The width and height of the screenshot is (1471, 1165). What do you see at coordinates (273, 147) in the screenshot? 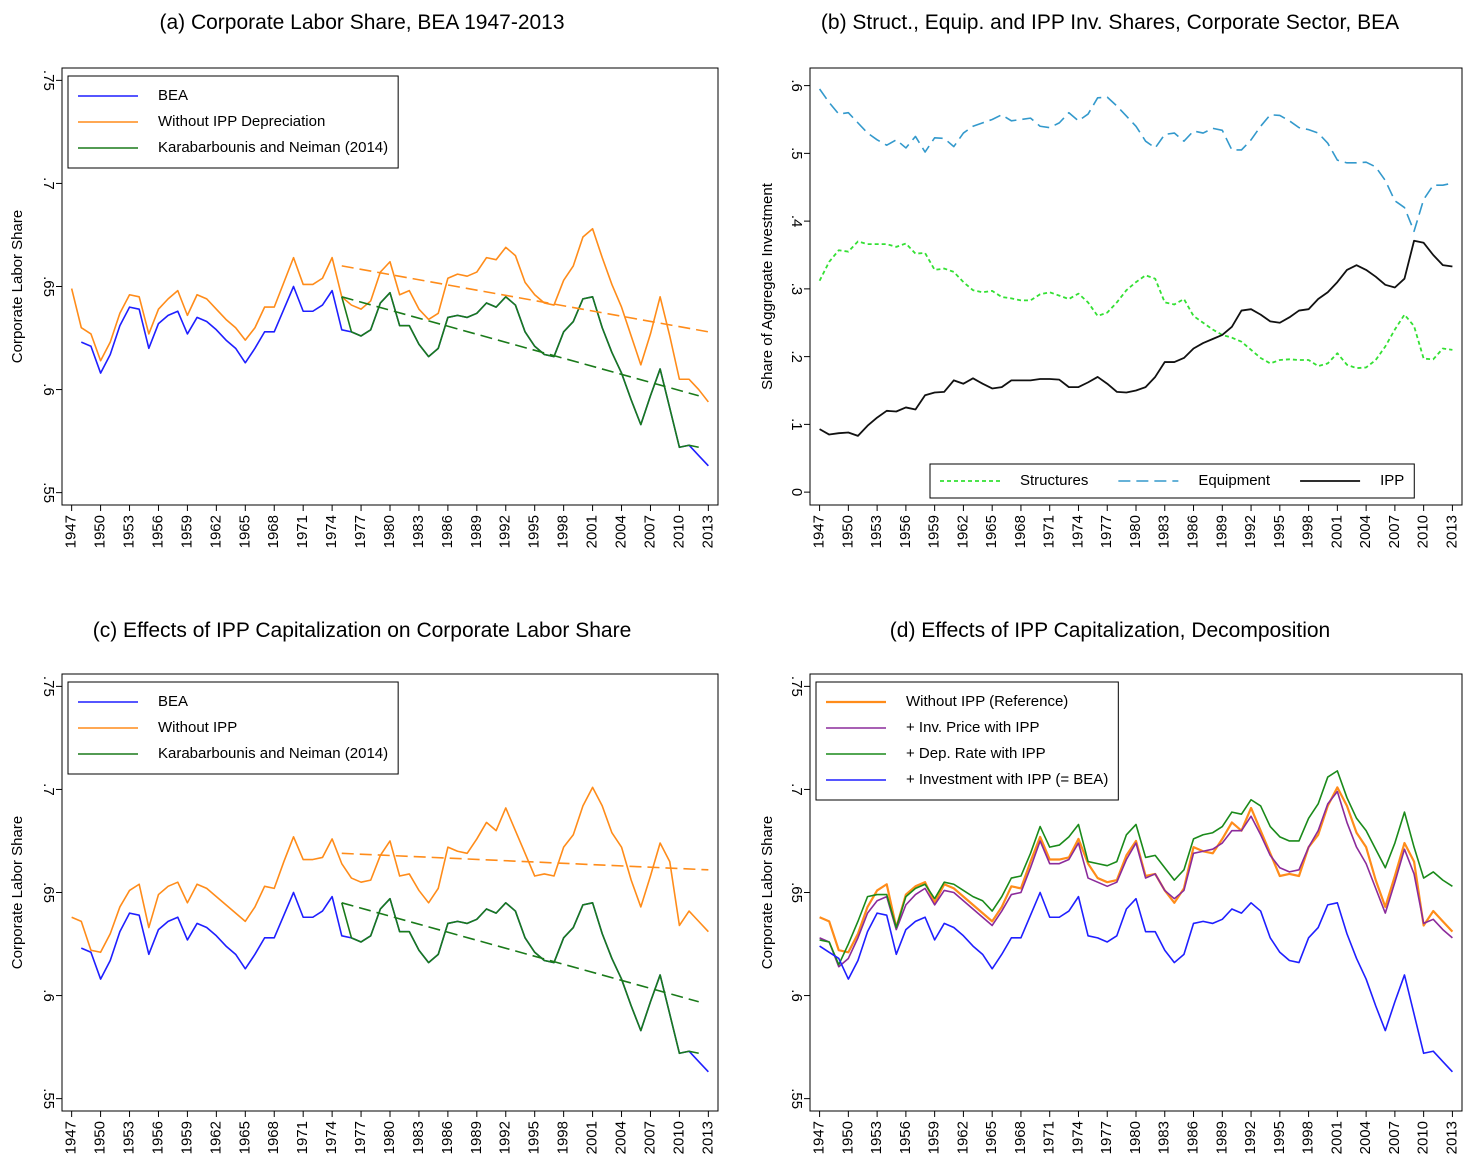
I see `legend-label: Karabarbounis and Neiman (2014)` at bounding box center [273, 147].